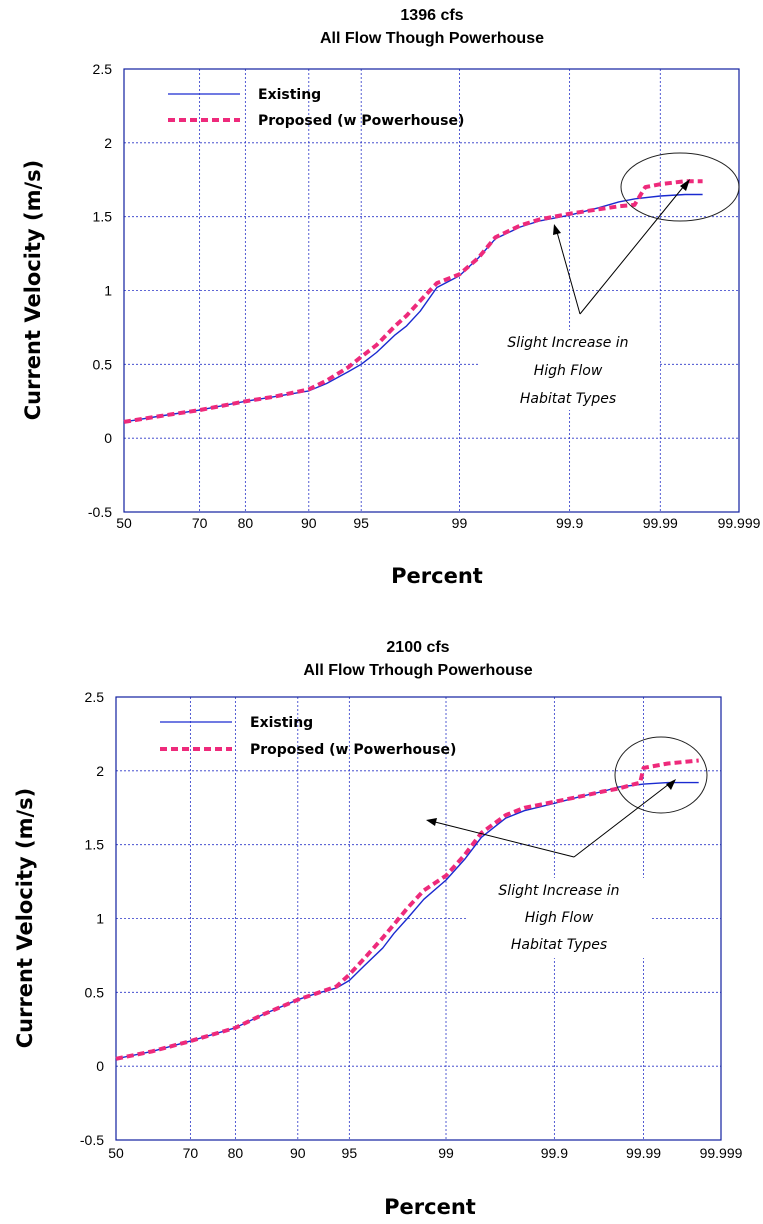 This screenshot has height=1224, width=763. I want to click on chart-2-x-tick-99.99: 99.99, so click(643, 1153).